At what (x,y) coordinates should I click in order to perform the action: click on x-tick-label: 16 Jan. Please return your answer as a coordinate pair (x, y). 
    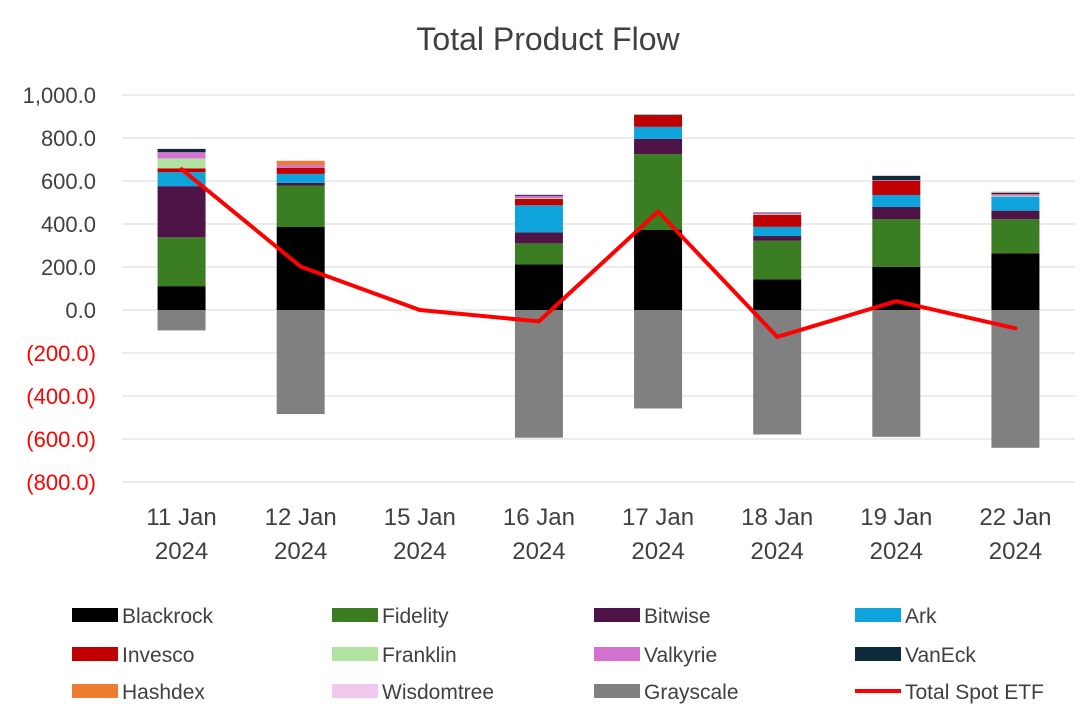
    Looking at the image, I should click on (539, 517).